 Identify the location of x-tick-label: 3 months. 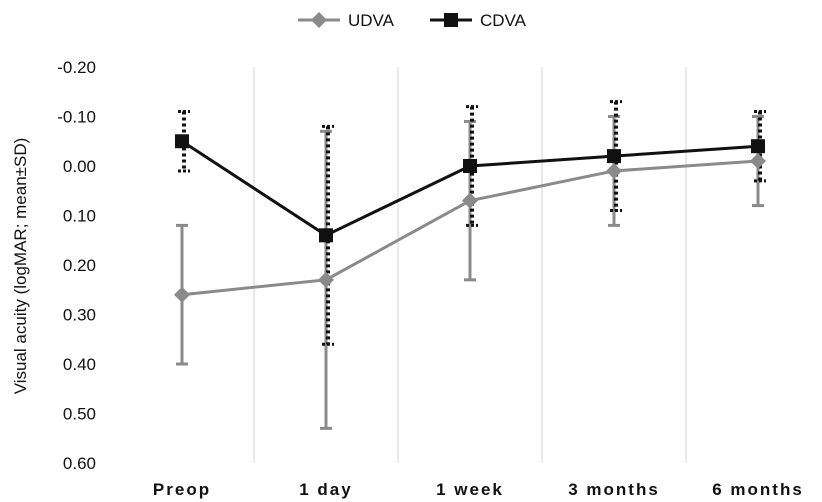
(614, 489).